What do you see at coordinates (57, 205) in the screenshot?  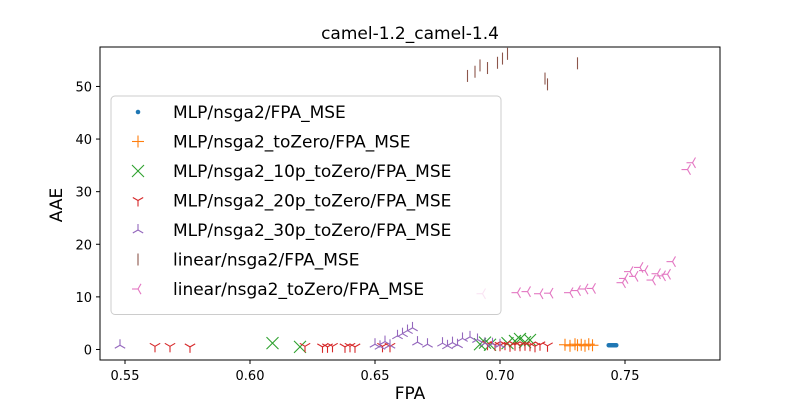 I see `y-axis-title: AAE` at bounding box center [57, 205].